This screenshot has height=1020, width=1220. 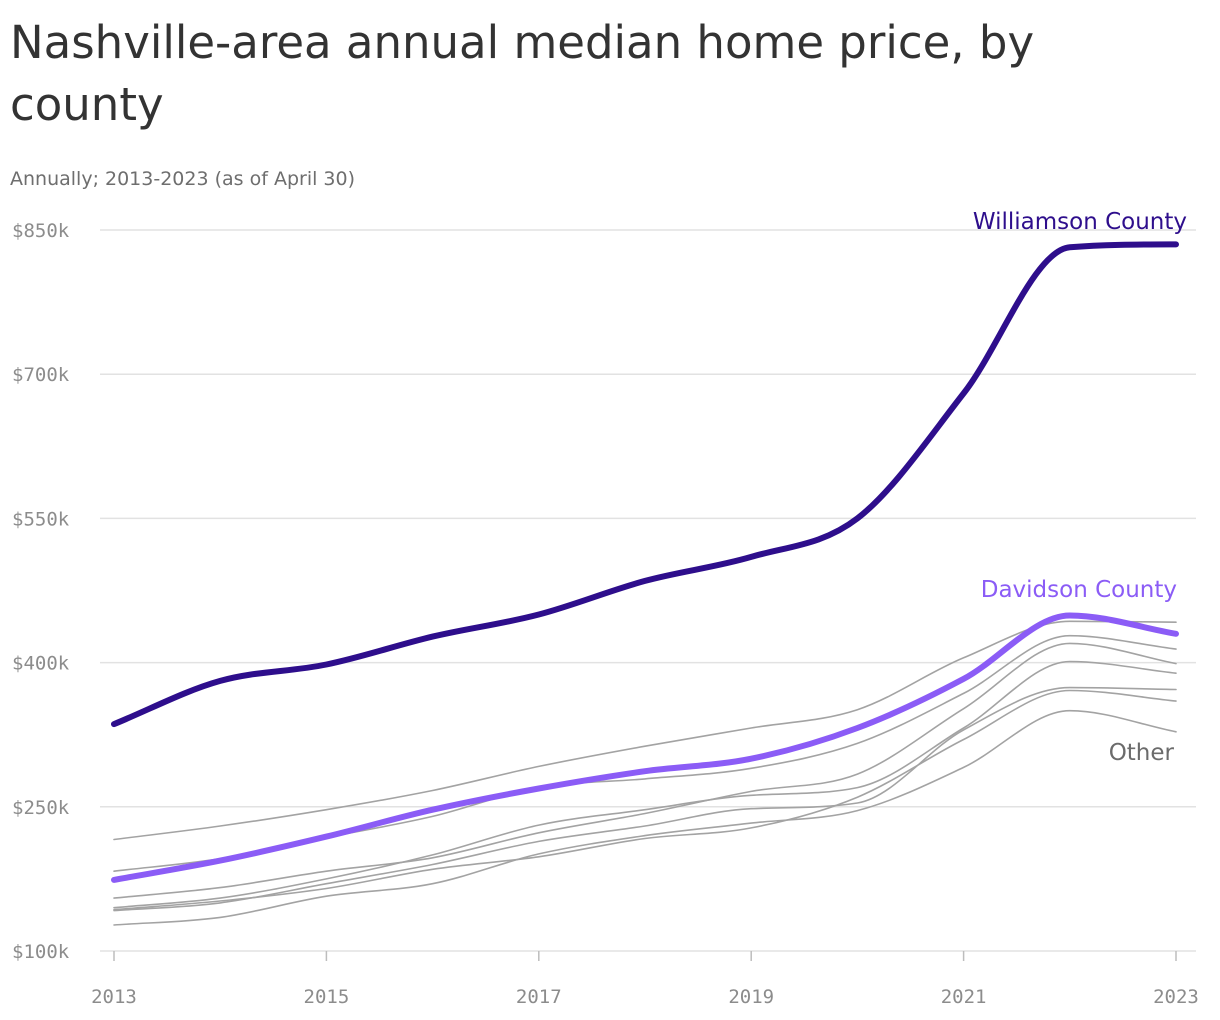 What do you see at coordinates (751, 997) in the screenshot?
I see `x-tick-label: 2019` at bounding box center [751, 997].